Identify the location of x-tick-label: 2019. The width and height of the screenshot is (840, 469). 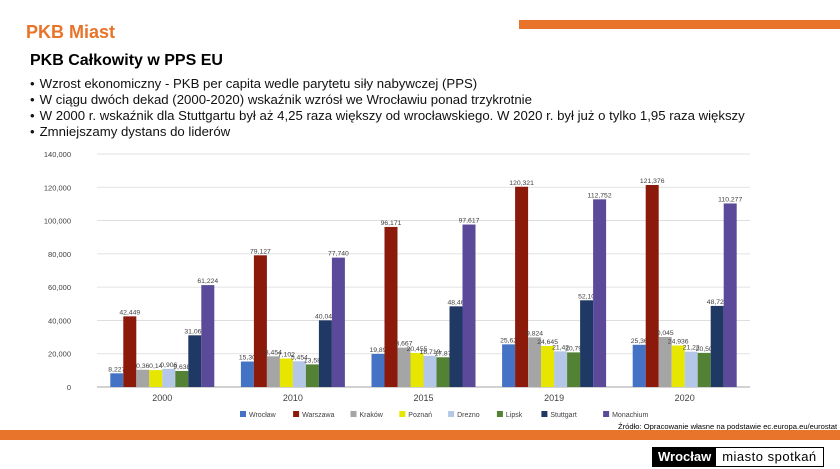
(554, 398).